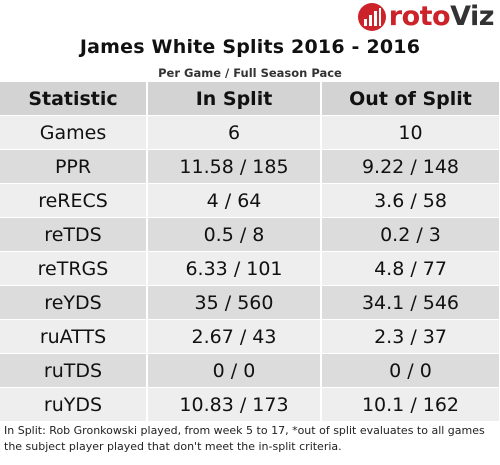  What do you see at coordinates (250, 47) in the screenshot?
I see `chart-title: James White Splits 2016 - 2016` at bounding box center [250, 47].